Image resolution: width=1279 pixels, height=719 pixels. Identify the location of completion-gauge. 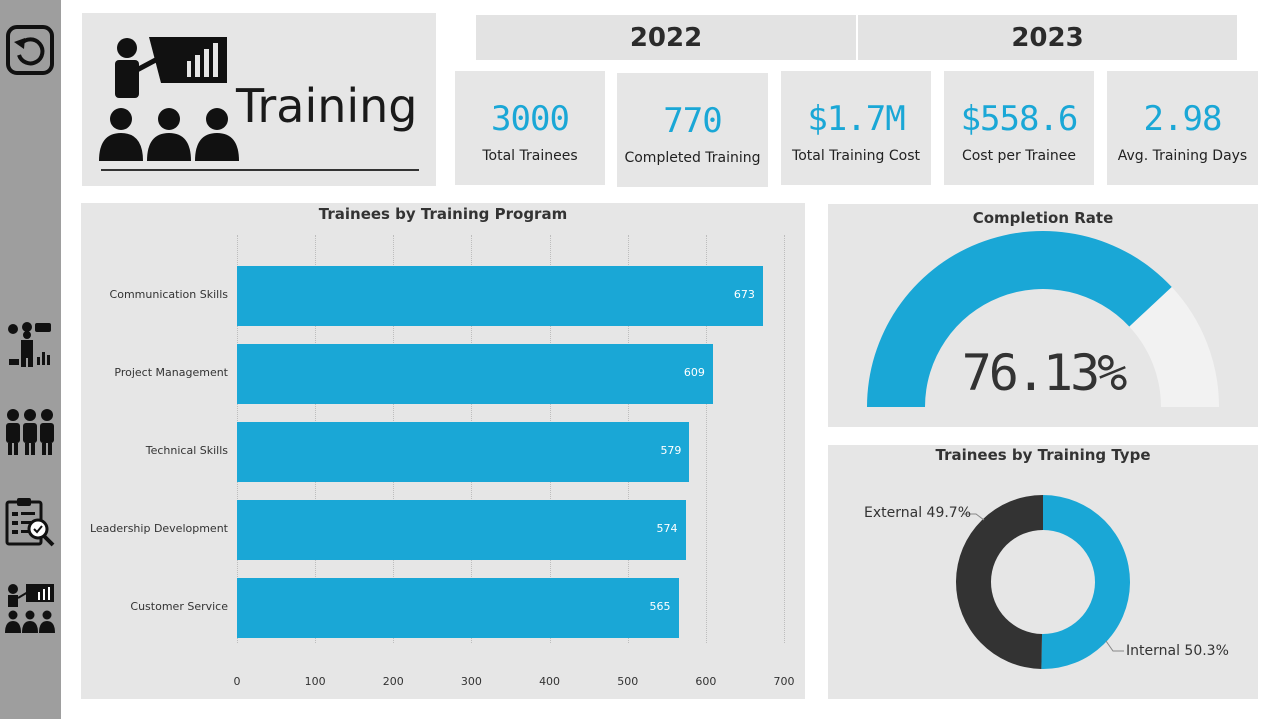
(1043, 318).